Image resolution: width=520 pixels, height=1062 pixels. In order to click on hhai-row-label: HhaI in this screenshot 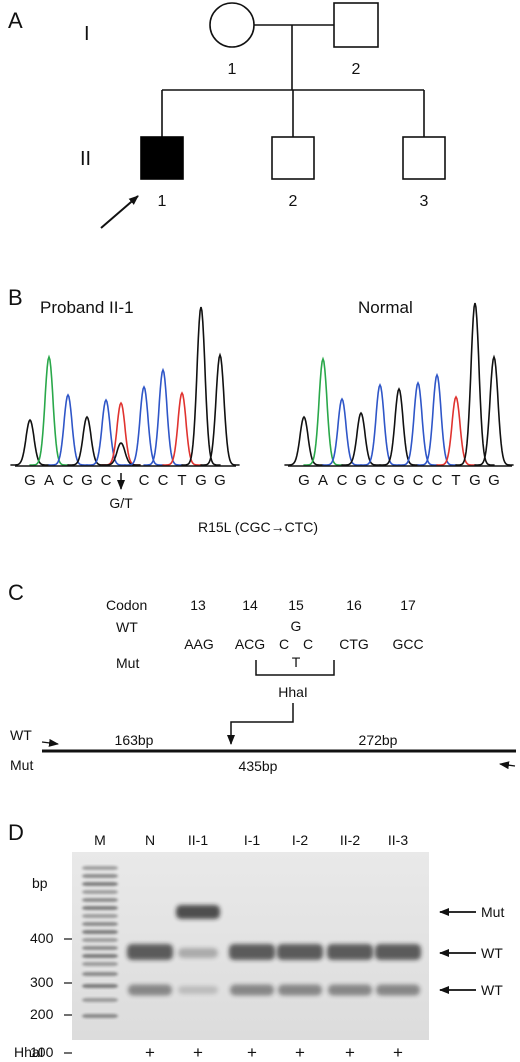, I will do `click(29, 1052)`.